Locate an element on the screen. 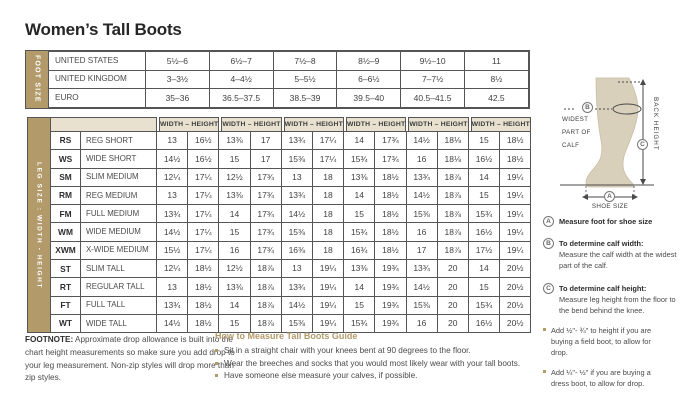  leg-size-cell: 17½ is located at coordinates (484, 250).